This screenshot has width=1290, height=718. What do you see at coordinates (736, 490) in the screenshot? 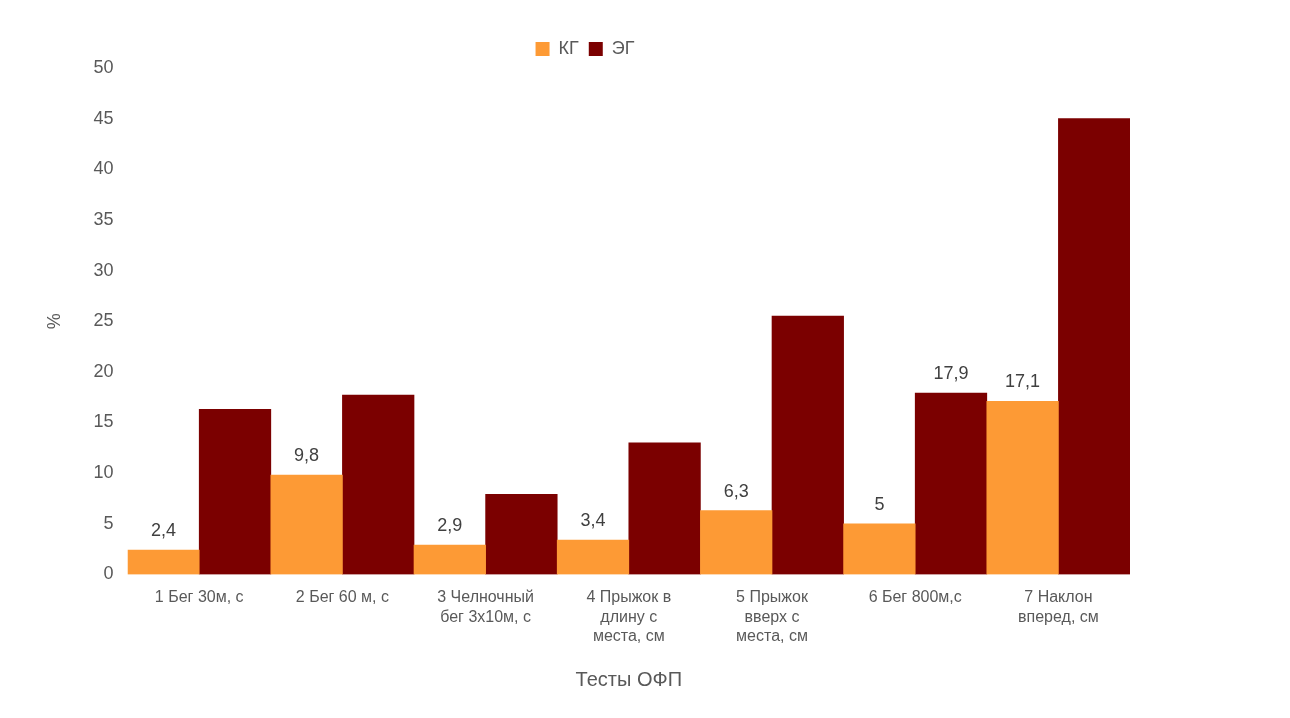
I see `data-label: 6,3` at bounding box center [736, 490].